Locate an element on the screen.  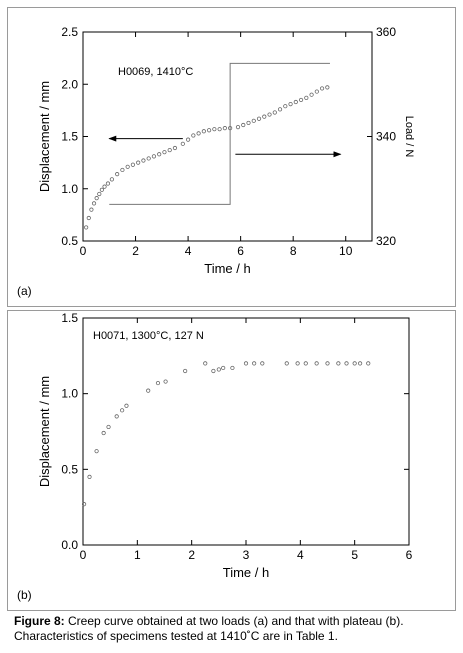
x-tick-label: 8 is located at coordinates (293, 251).